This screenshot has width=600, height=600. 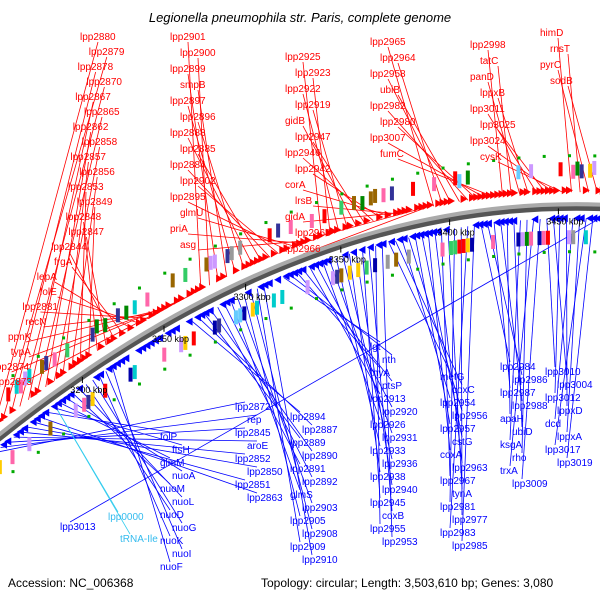 I want to click on forward-gene-label: lpp2965, so click(x=388, y=42).